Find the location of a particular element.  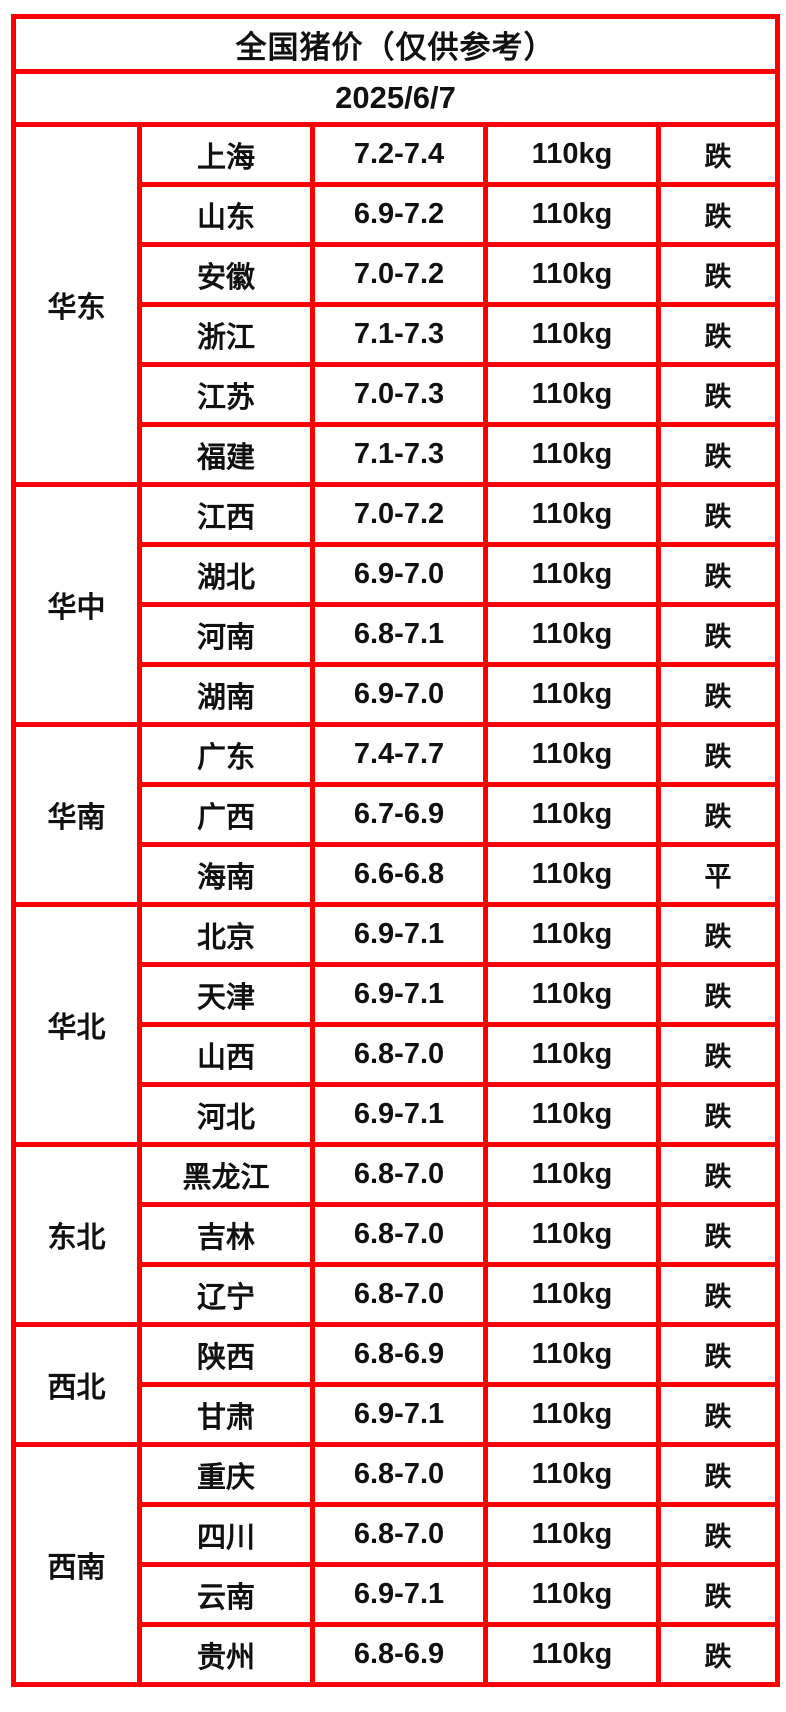

date-row: 2025/6/7 is located at coordinates (395, 98).